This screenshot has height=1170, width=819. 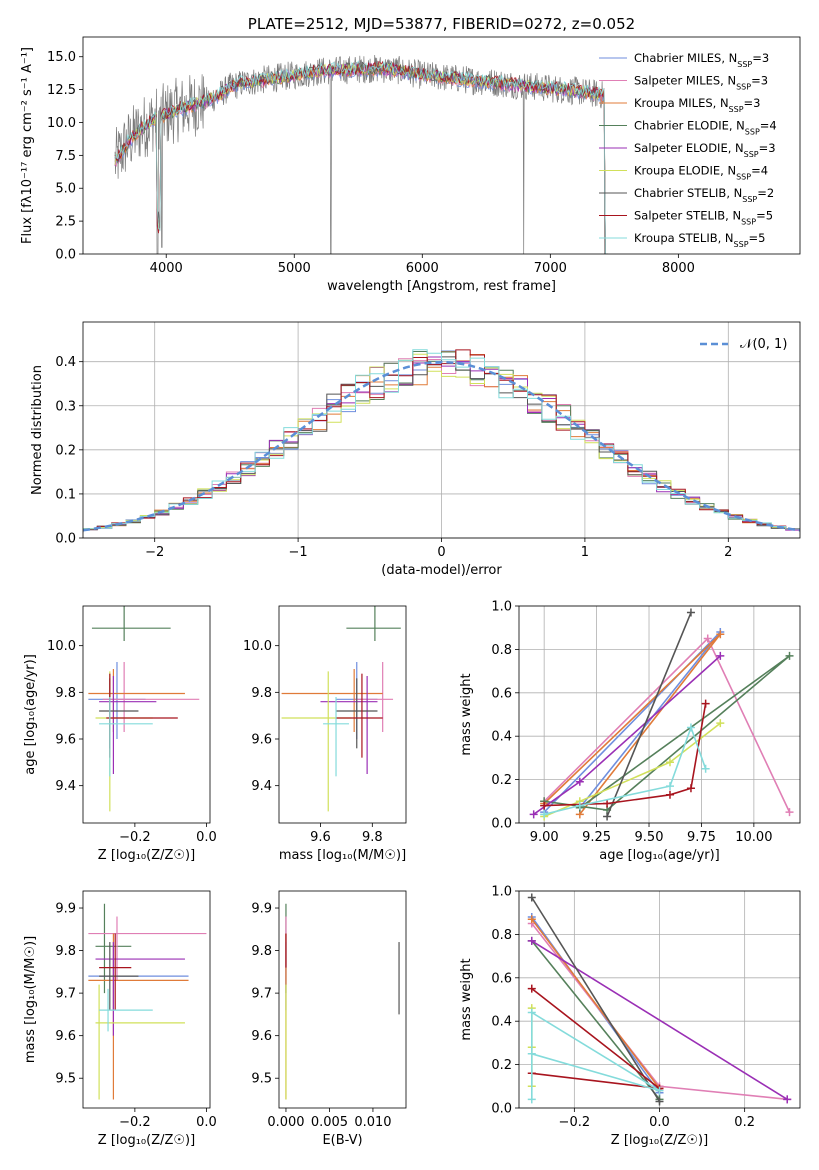 I want to click on plot-area-spectrum, so click(x=361, y=154).